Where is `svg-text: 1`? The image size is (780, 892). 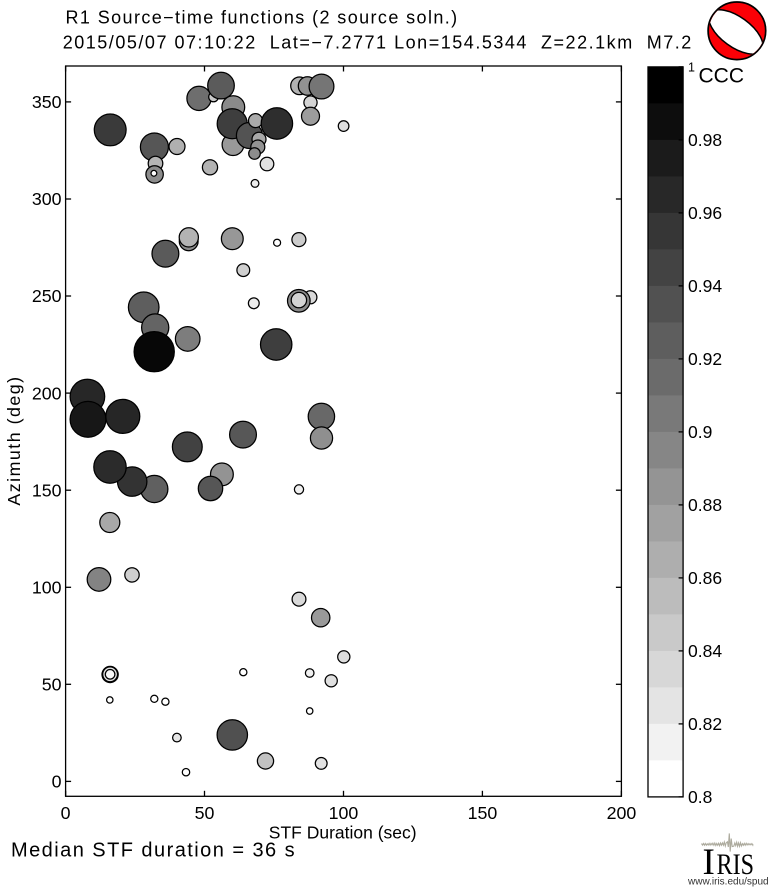 svg-text: 1 is located at coordinates (691, 67).